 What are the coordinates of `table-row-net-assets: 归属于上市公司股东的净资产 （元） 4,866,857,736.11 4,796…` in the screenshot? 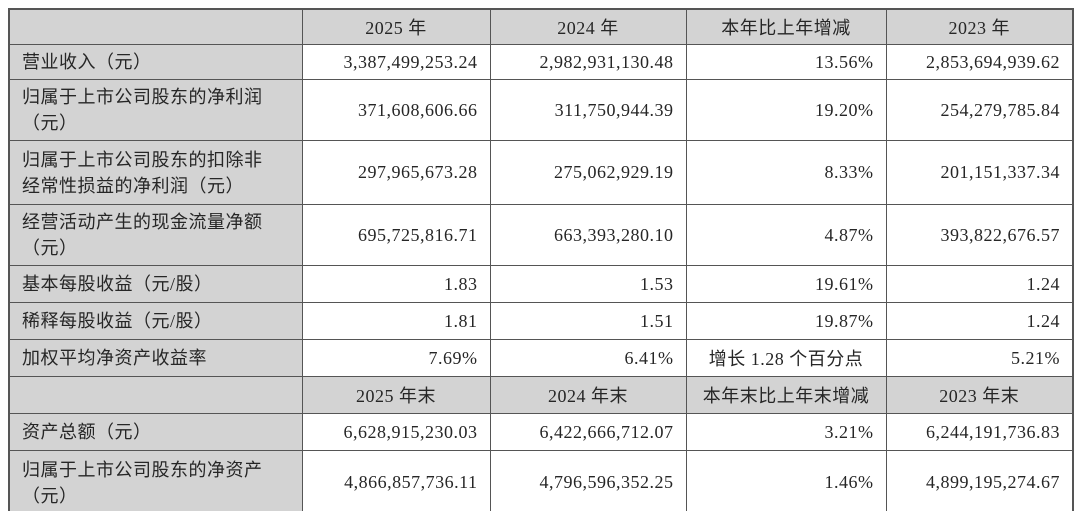 It's located at (541, 480).